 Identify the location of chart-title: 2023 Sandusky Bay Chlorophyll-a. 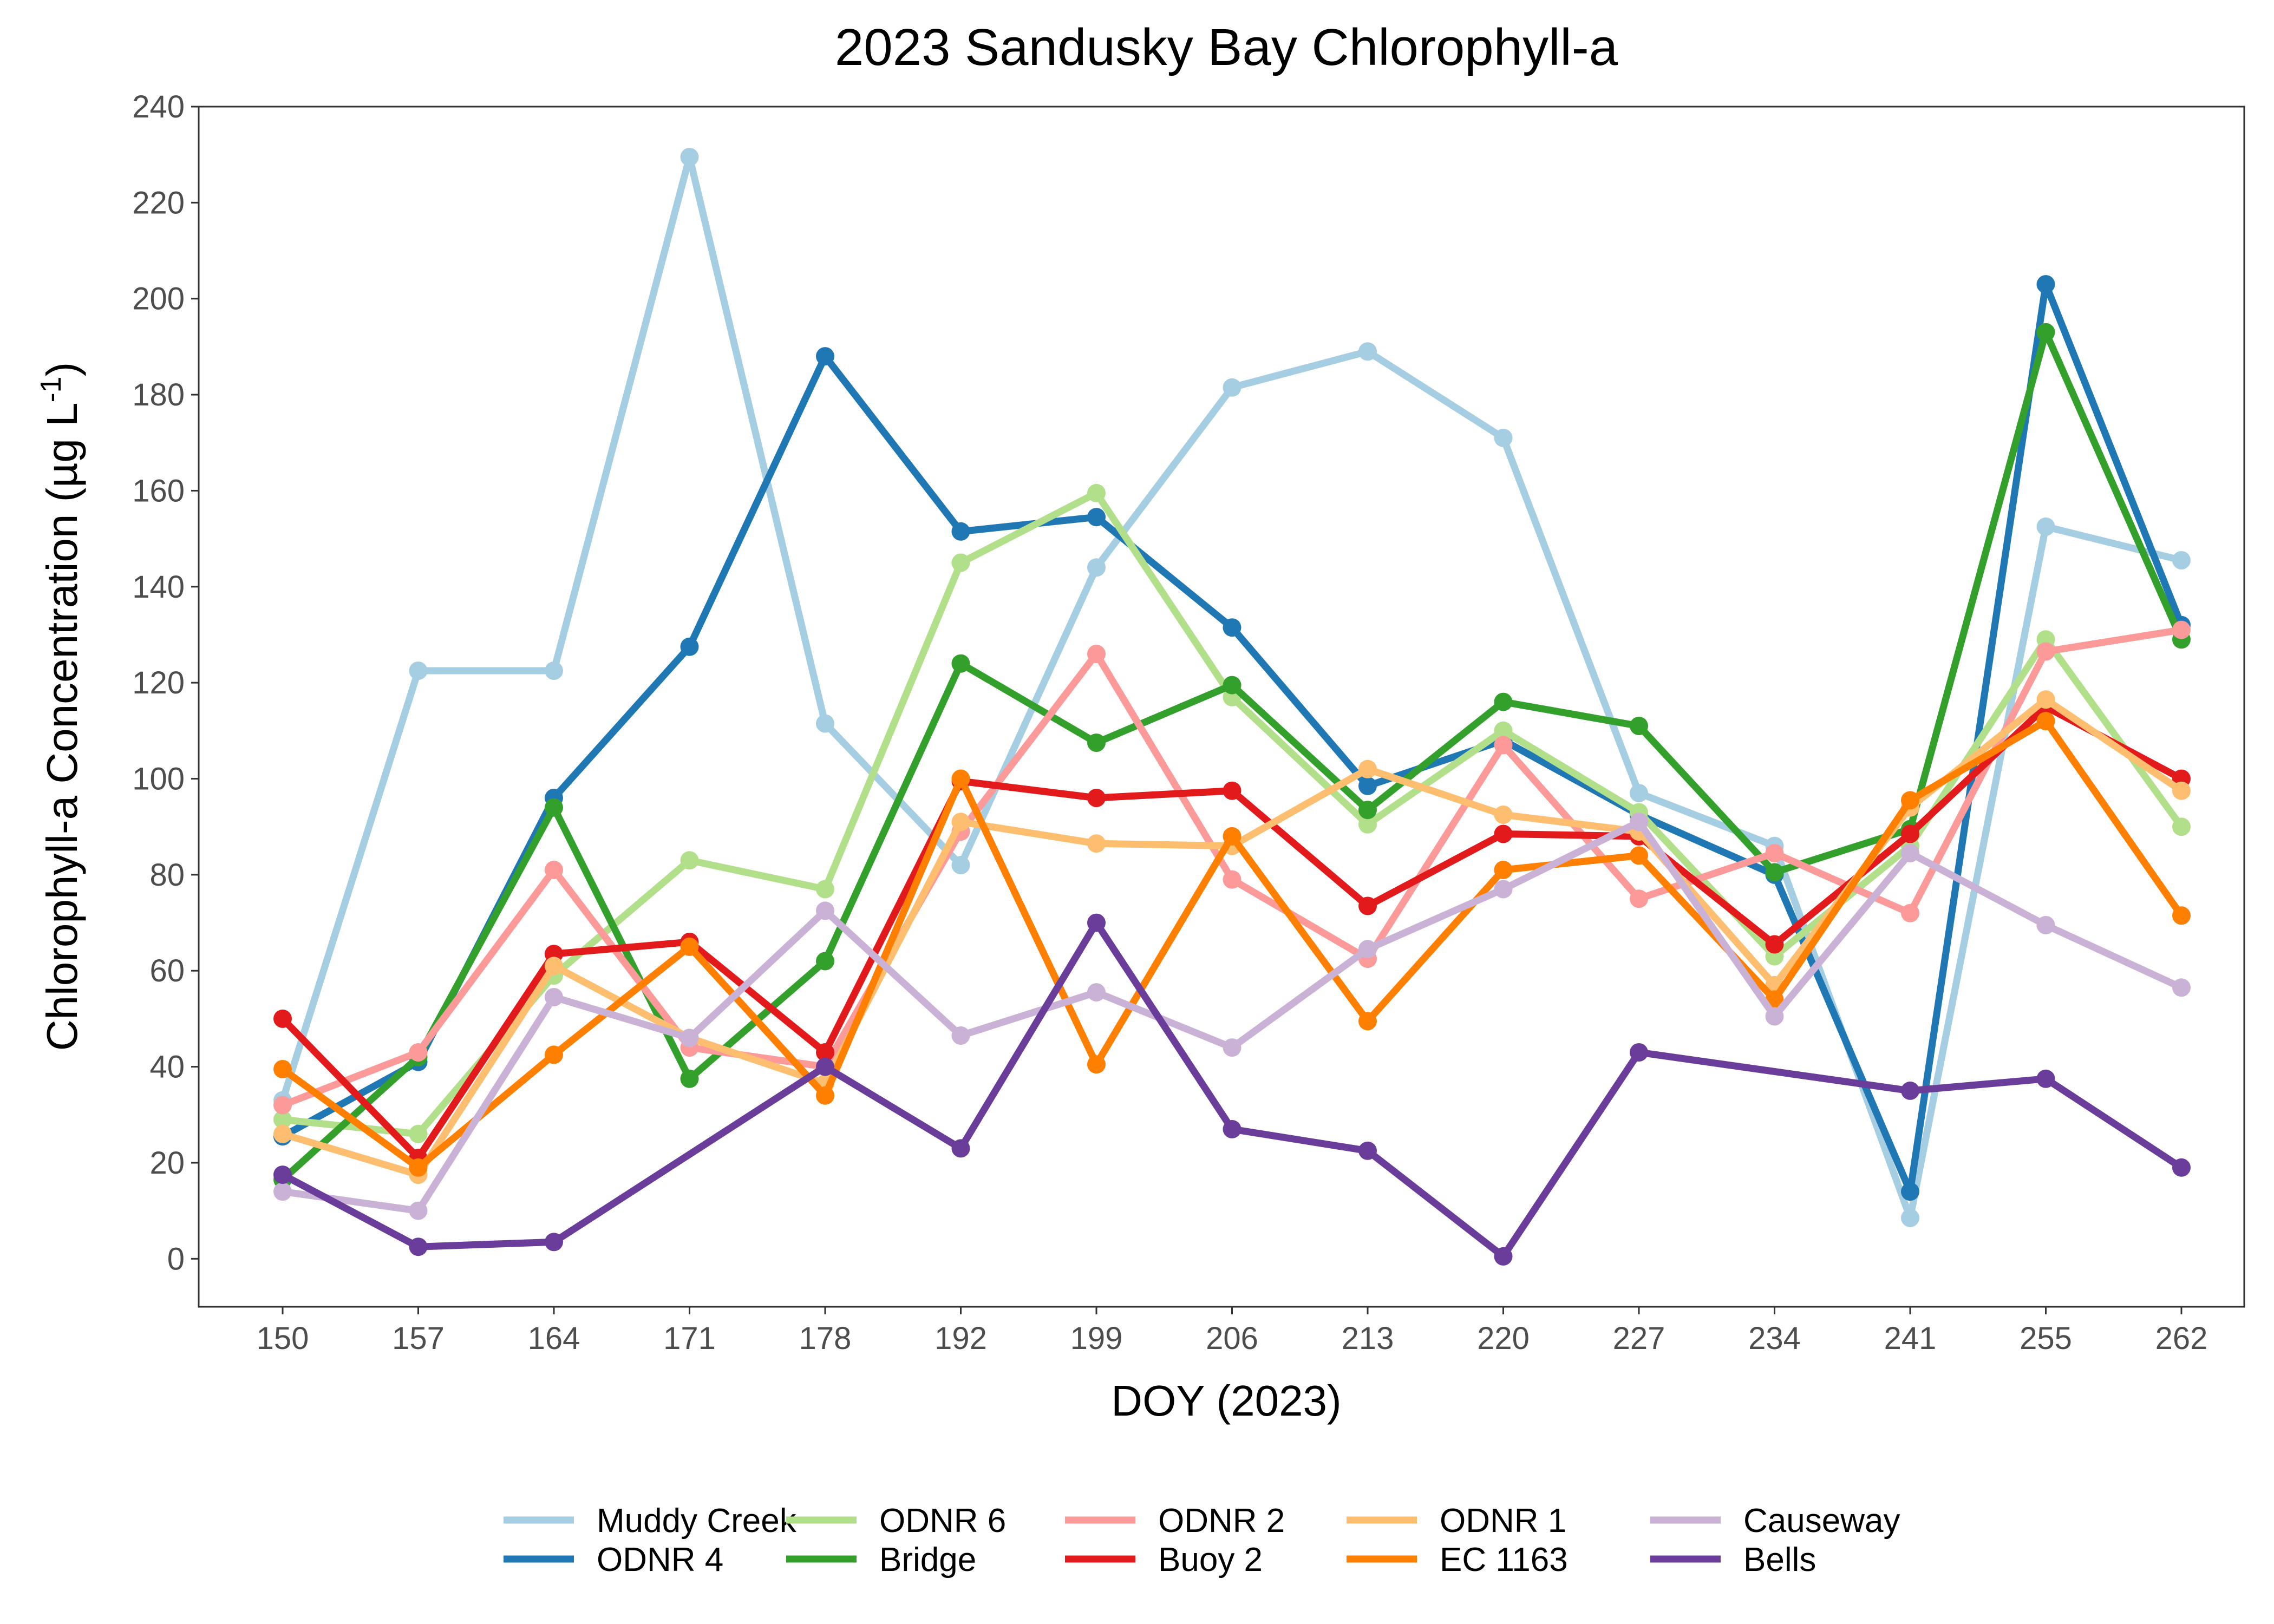
(1226, 47).